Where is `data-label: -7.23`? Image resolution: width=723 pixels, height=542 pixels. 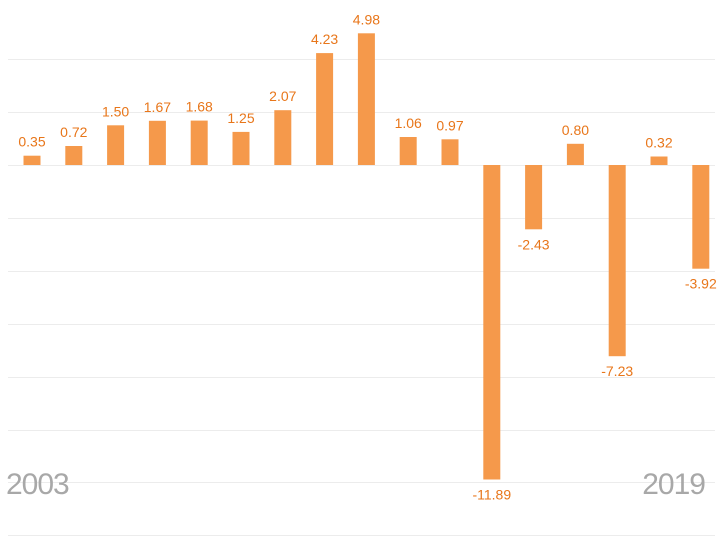 data-label: -7.23 is located at coordinates (617, 371).